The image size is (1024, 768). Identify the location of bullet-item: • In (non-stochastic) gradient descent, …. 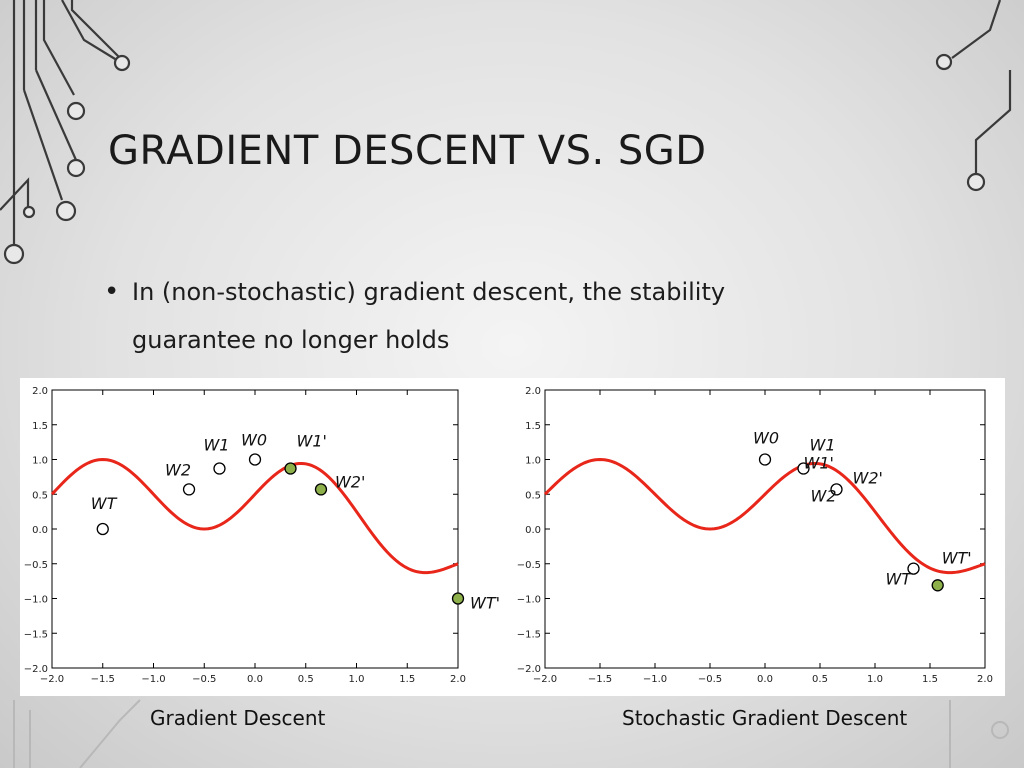
(464, 316).